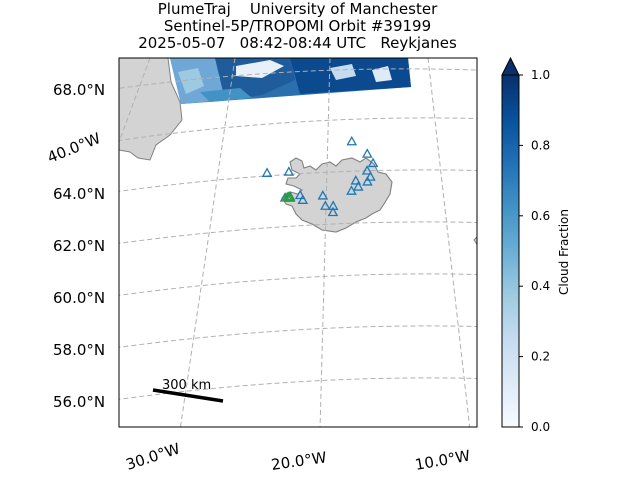  Describe the element at coordinates (153, 456) in the screenshot. I see `lon-label-30w: 30.0°W` at that location.